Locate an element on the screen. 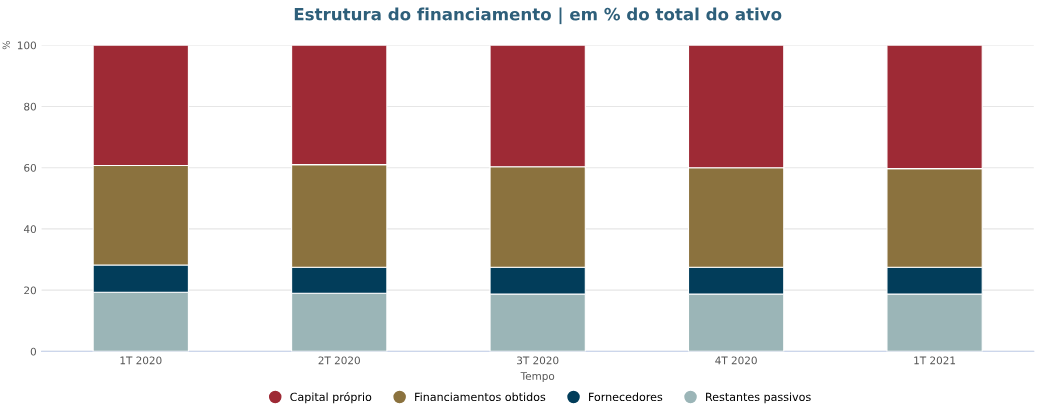 The height and width of the screenshot is (411, 1039). x-axis-title: Tempo is located at coordinates (537, 377).